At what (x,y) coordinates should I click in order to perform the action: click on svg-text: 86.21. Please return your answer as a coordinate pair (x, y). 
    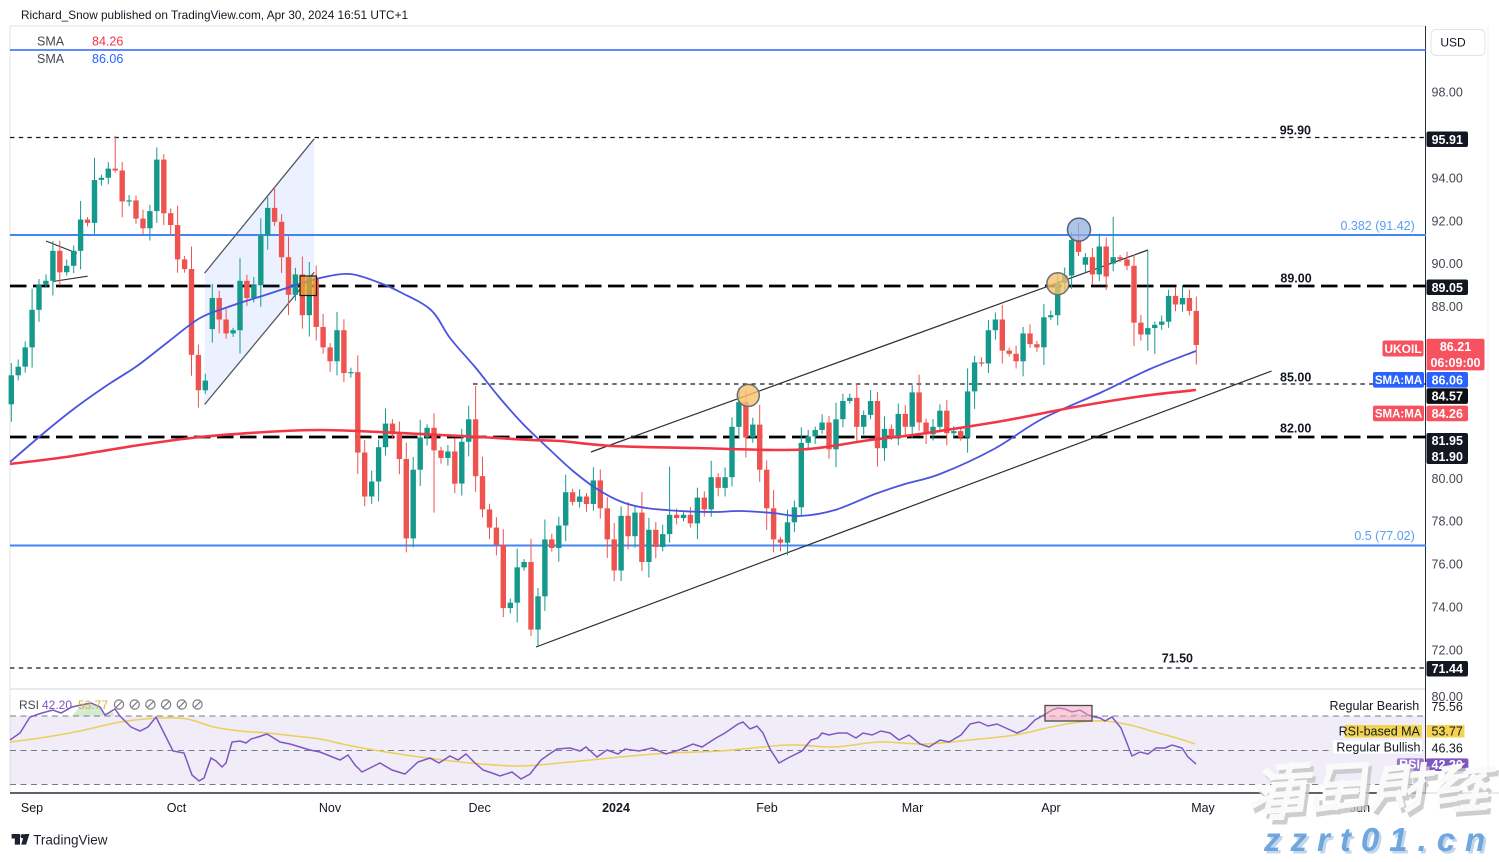
    Looking at the image, I should click on (1455, 347).